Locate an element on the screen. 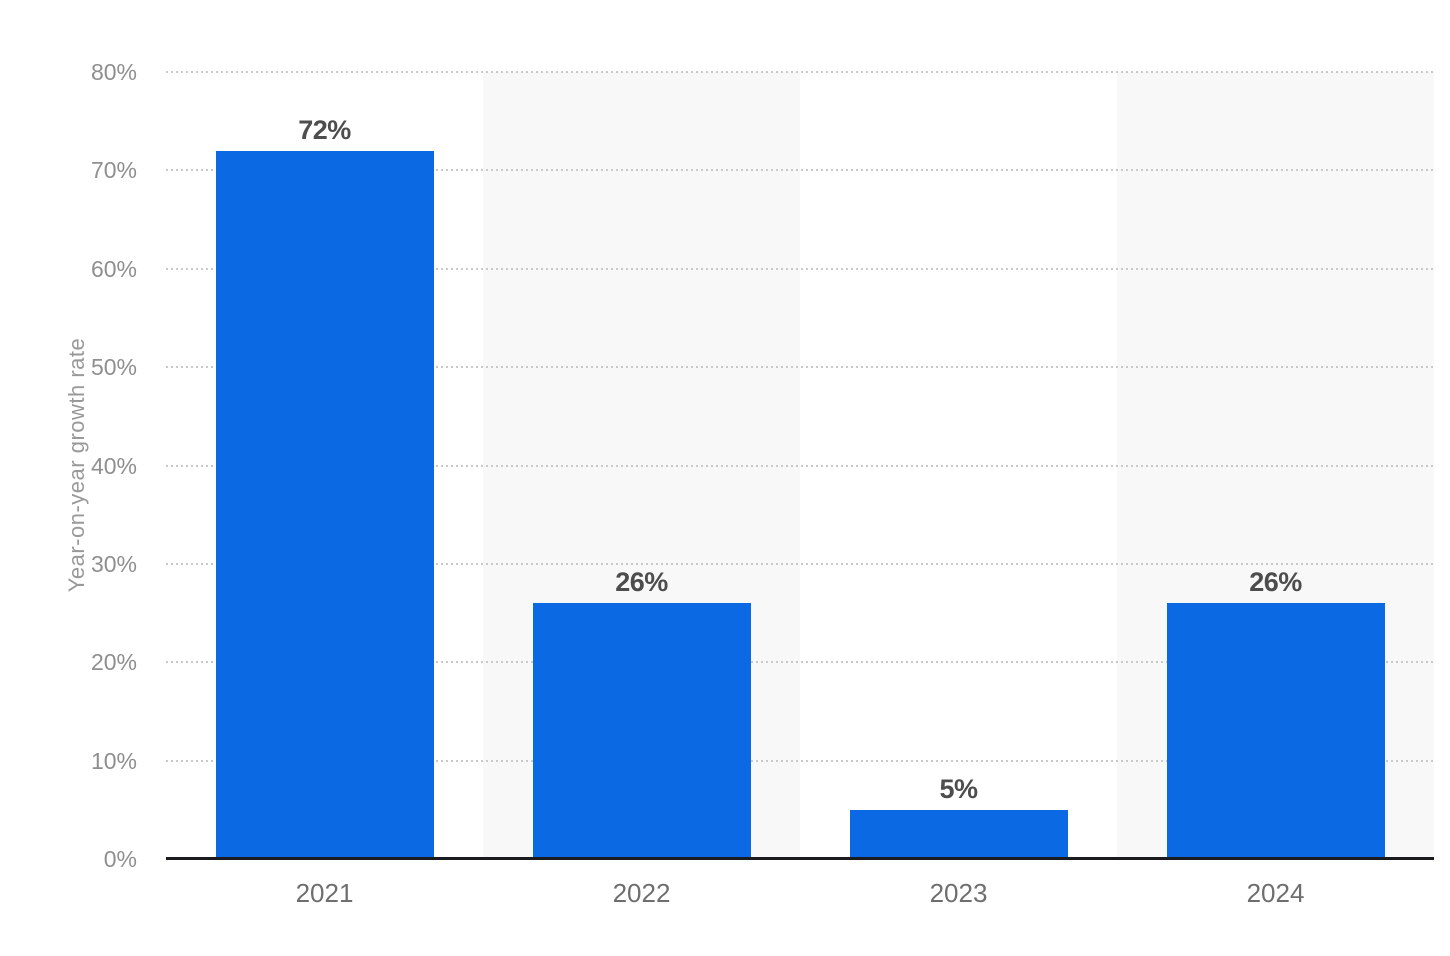 This screenshot has height=956, width=1450. x-axis-tick-label: 2021 is located at coordinates (324, 893).